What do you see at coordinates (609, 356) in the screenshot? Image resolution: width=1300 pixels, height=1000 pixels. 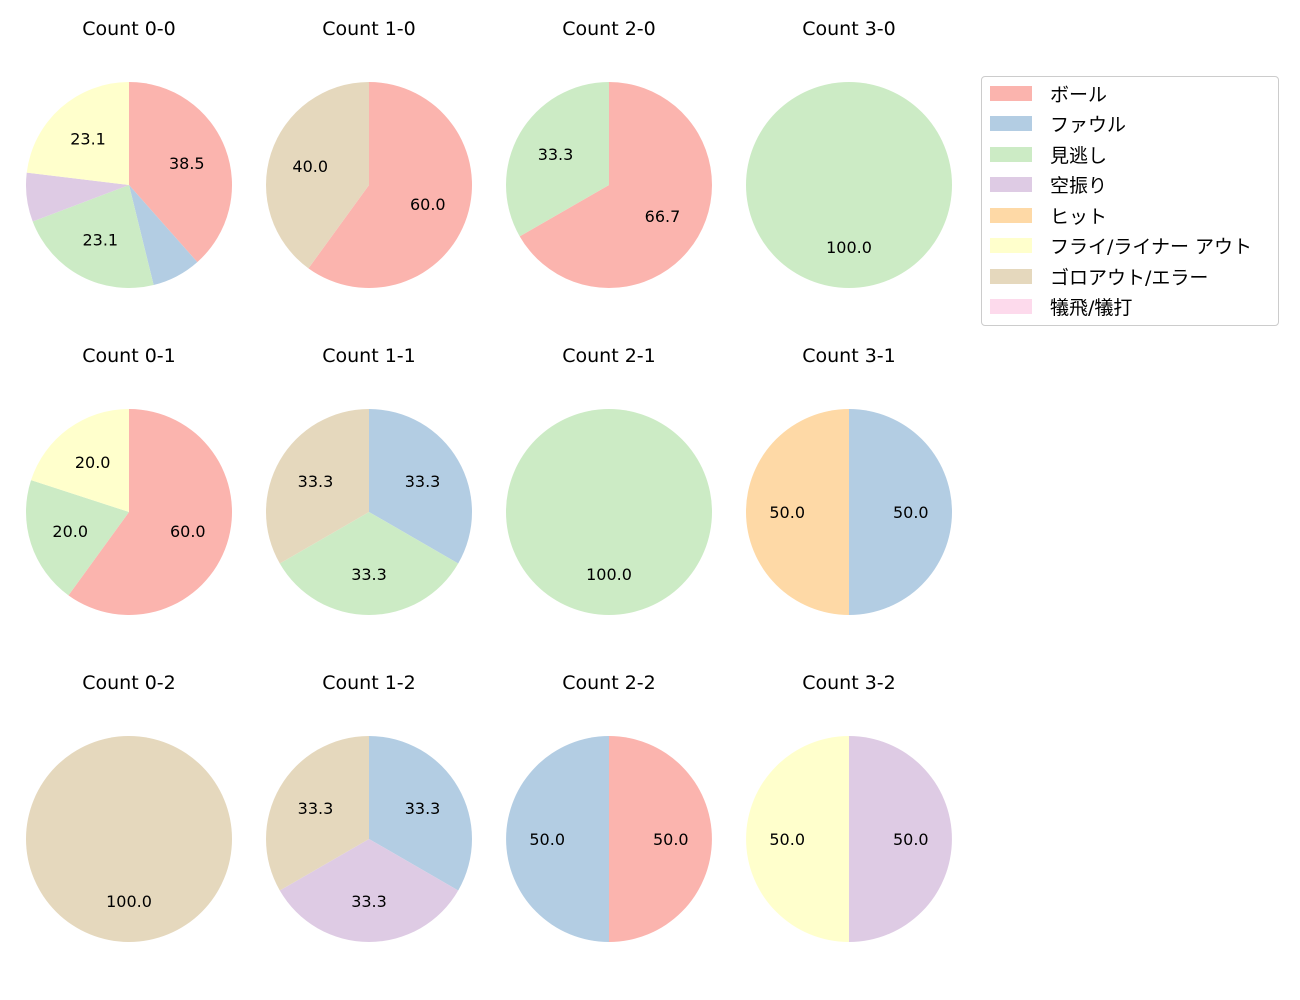 I see `pie-title: Count 2-1` at bounding box center [609, 356].